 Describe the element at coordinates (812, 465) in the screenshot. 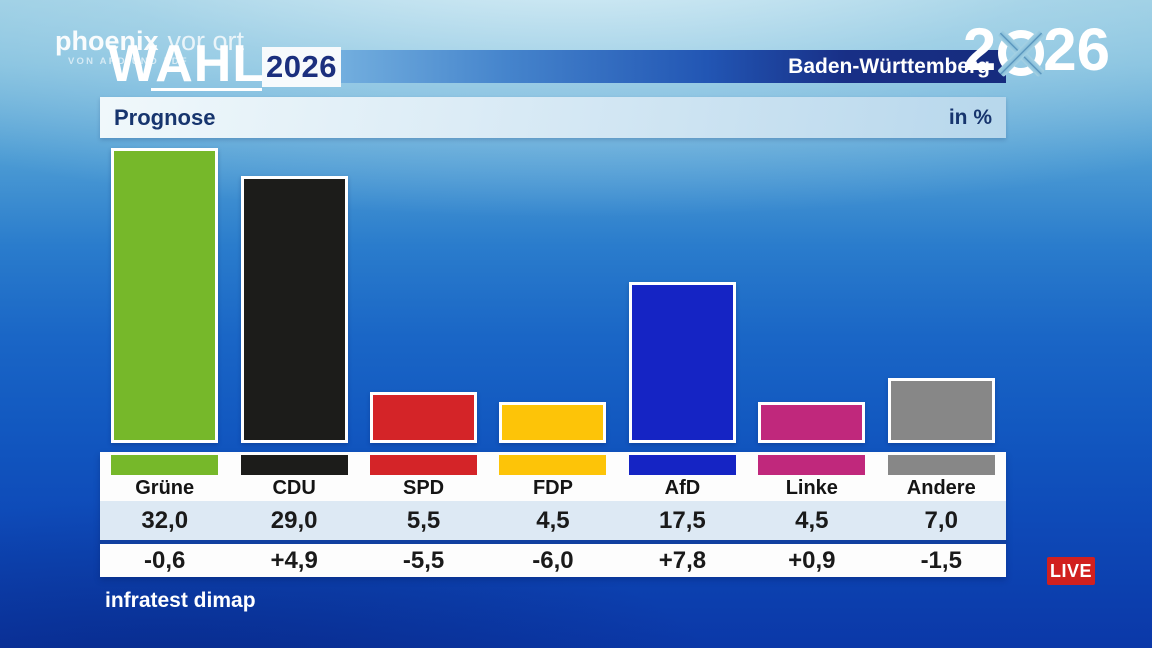

I see `party-swatch-Linke` at that location.